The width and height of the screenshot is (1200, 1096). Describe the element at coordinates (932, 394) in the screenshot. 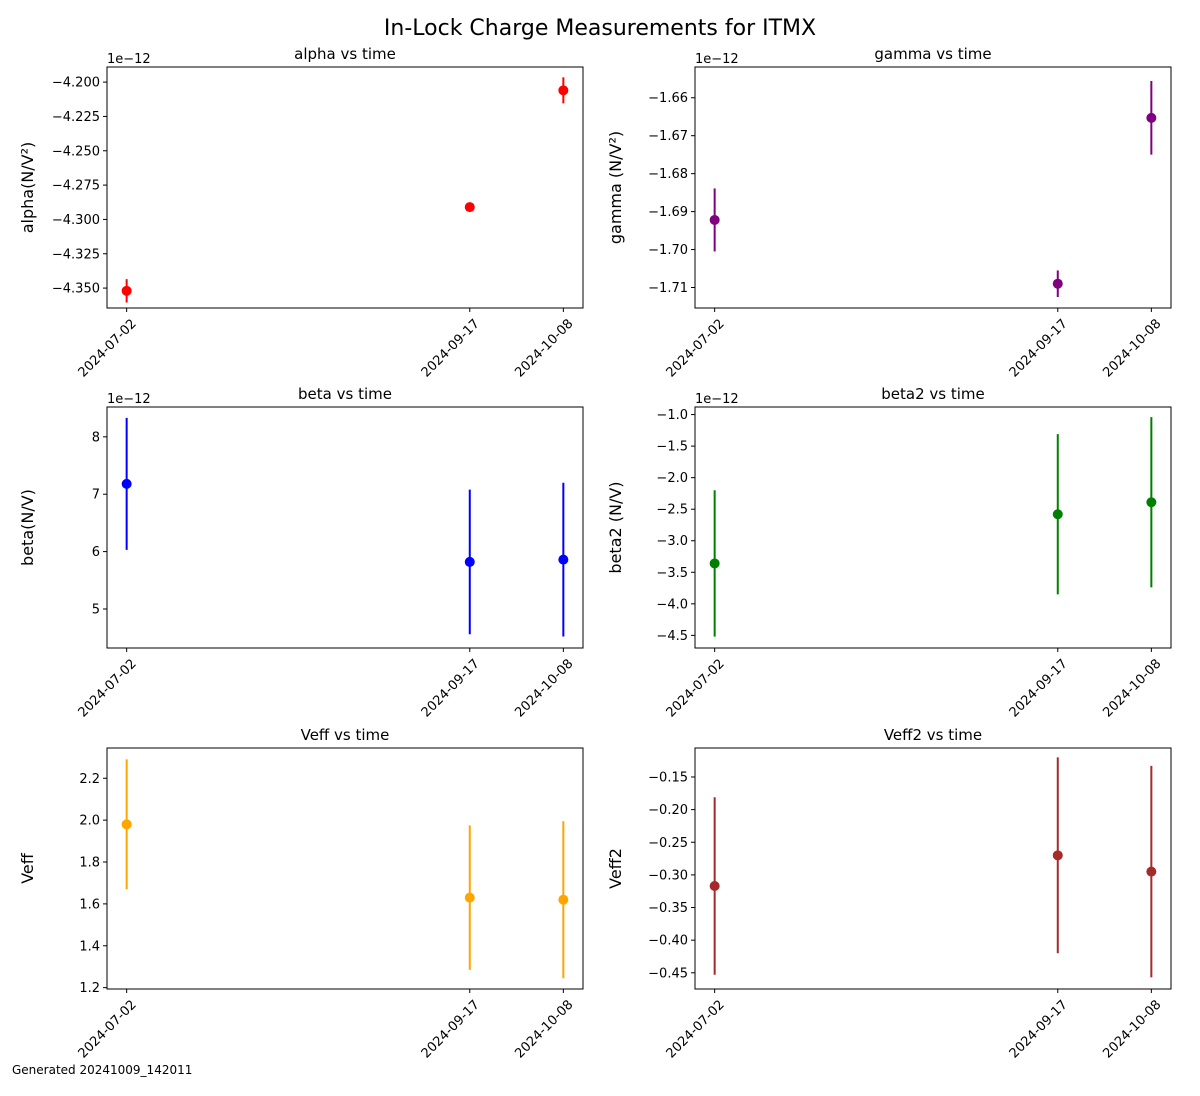

I see `chart-title: beta2 vs time` at that location.